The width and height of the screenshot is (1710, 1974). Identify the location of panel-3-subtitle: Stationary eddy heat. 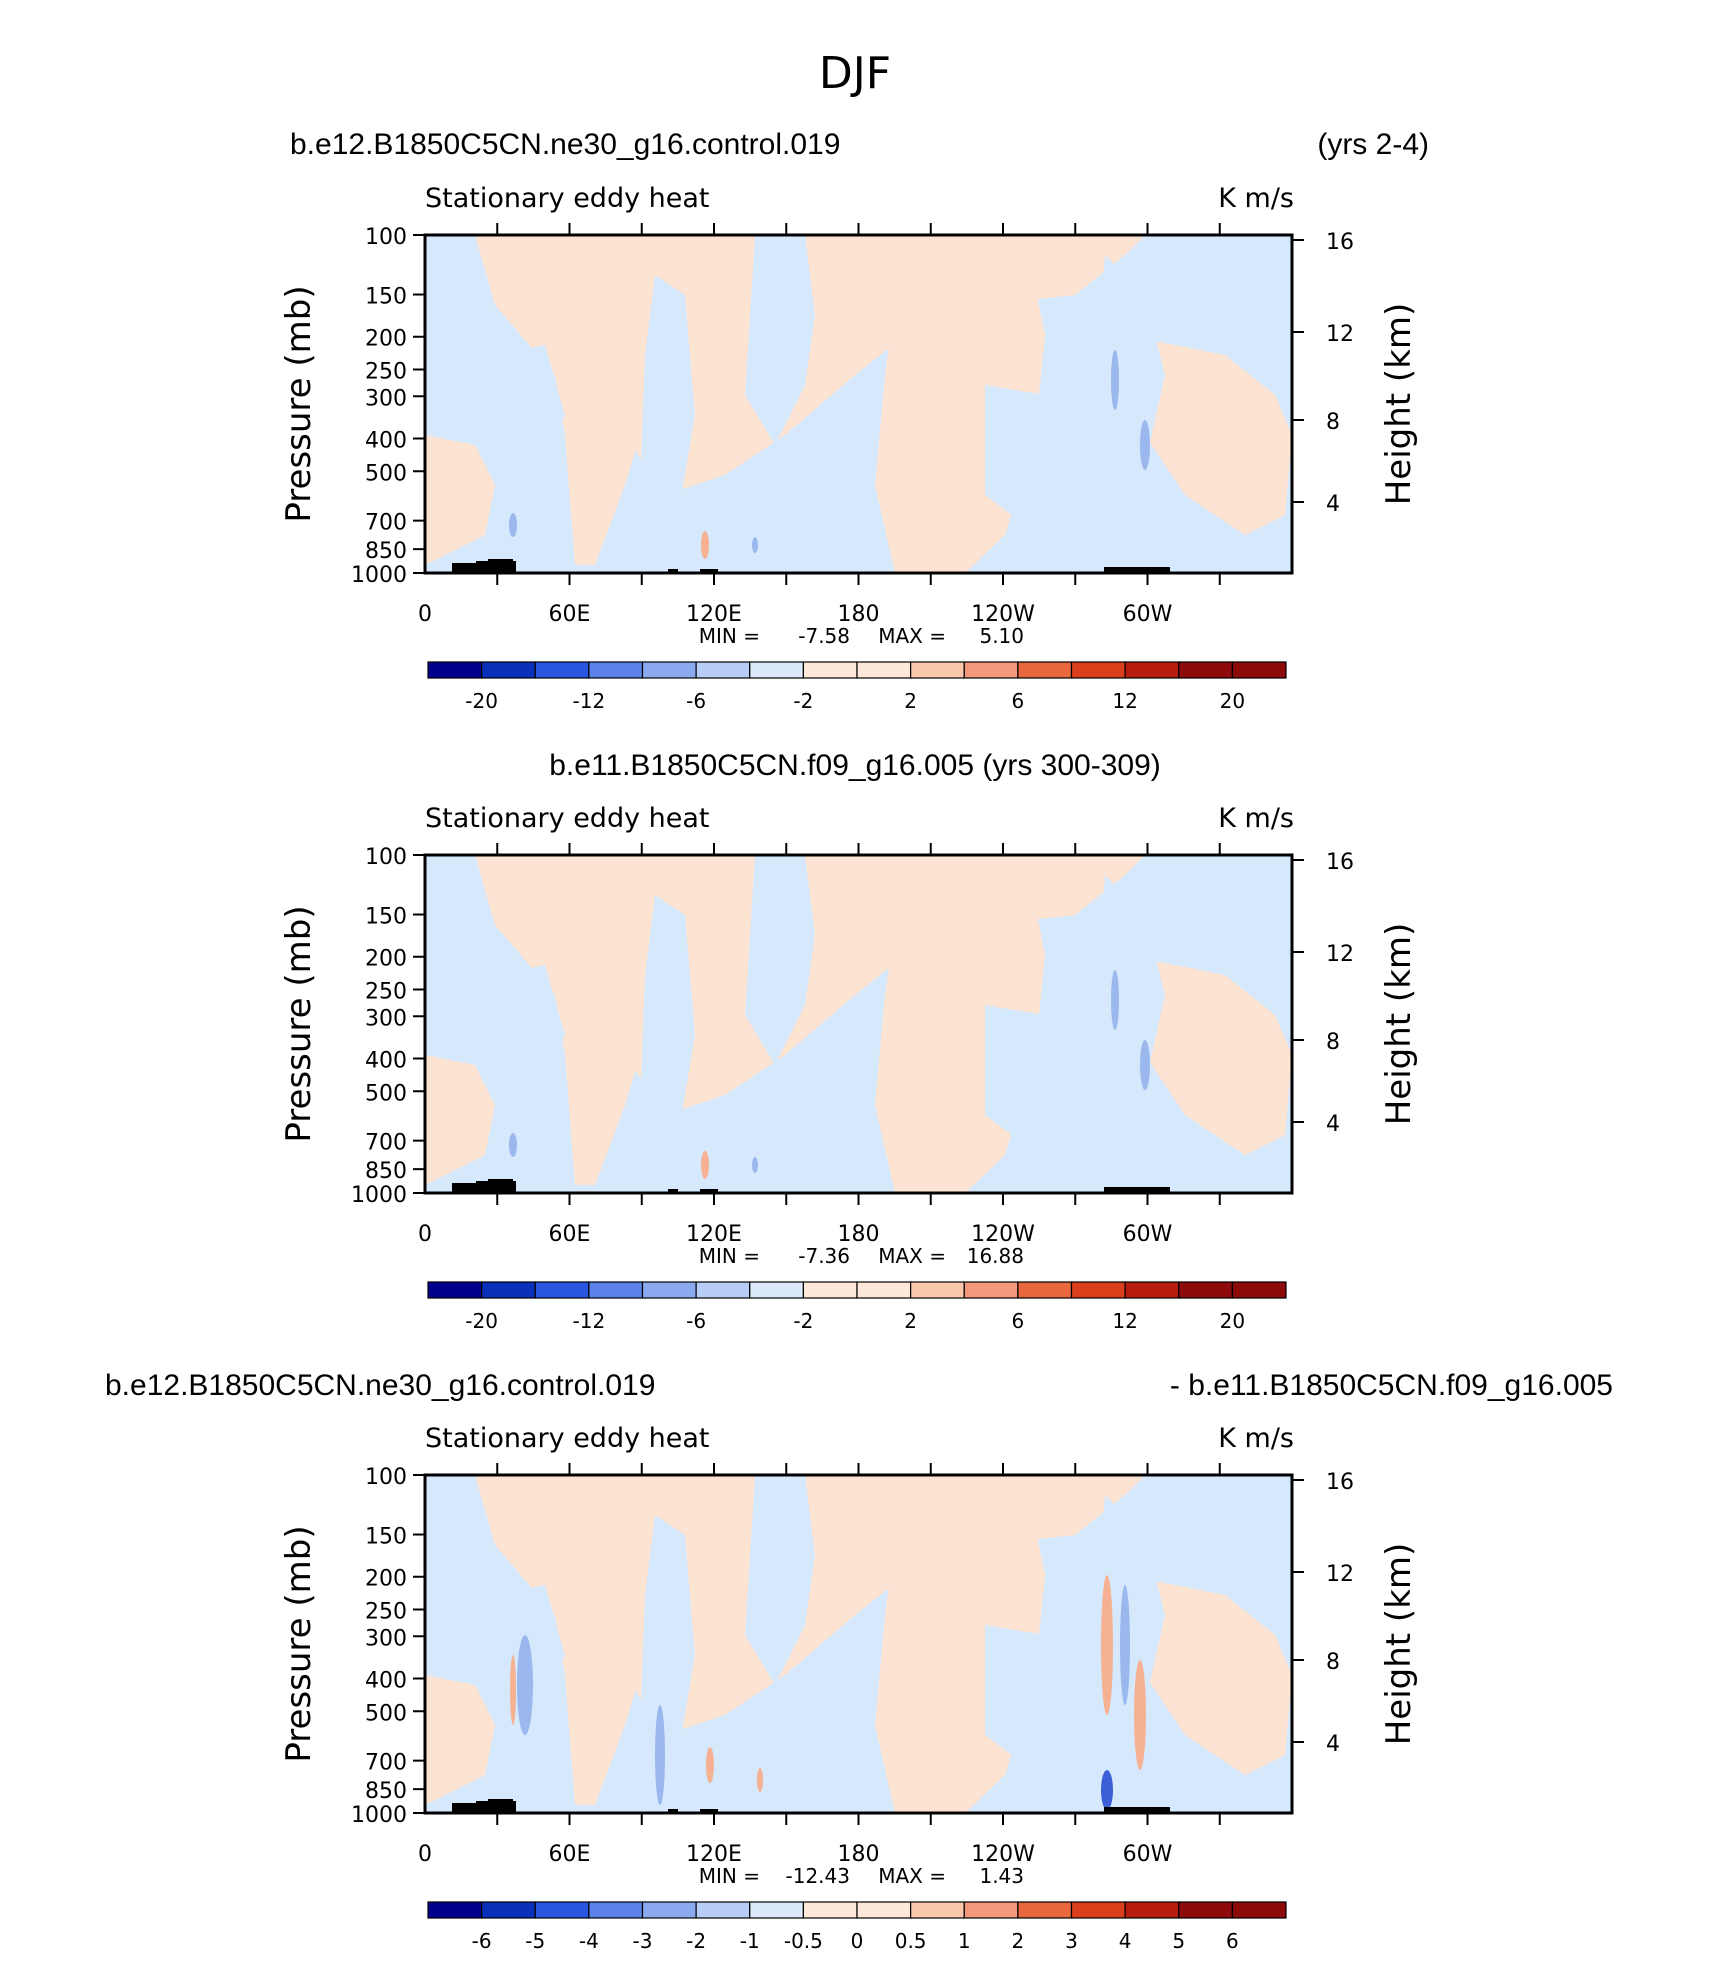
(567, 1438).